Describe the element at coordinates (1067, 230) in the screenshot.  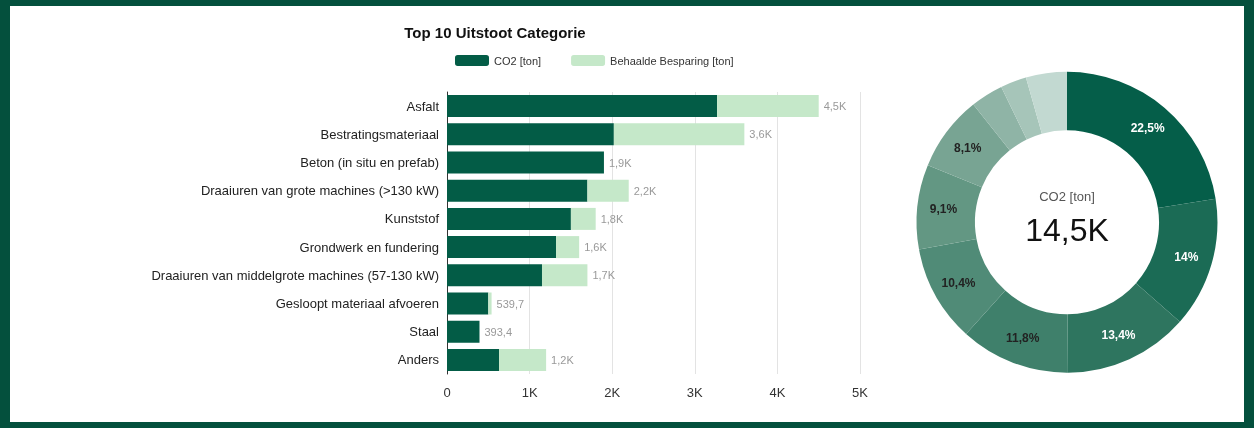
I see `text: 14,5K` at that location.